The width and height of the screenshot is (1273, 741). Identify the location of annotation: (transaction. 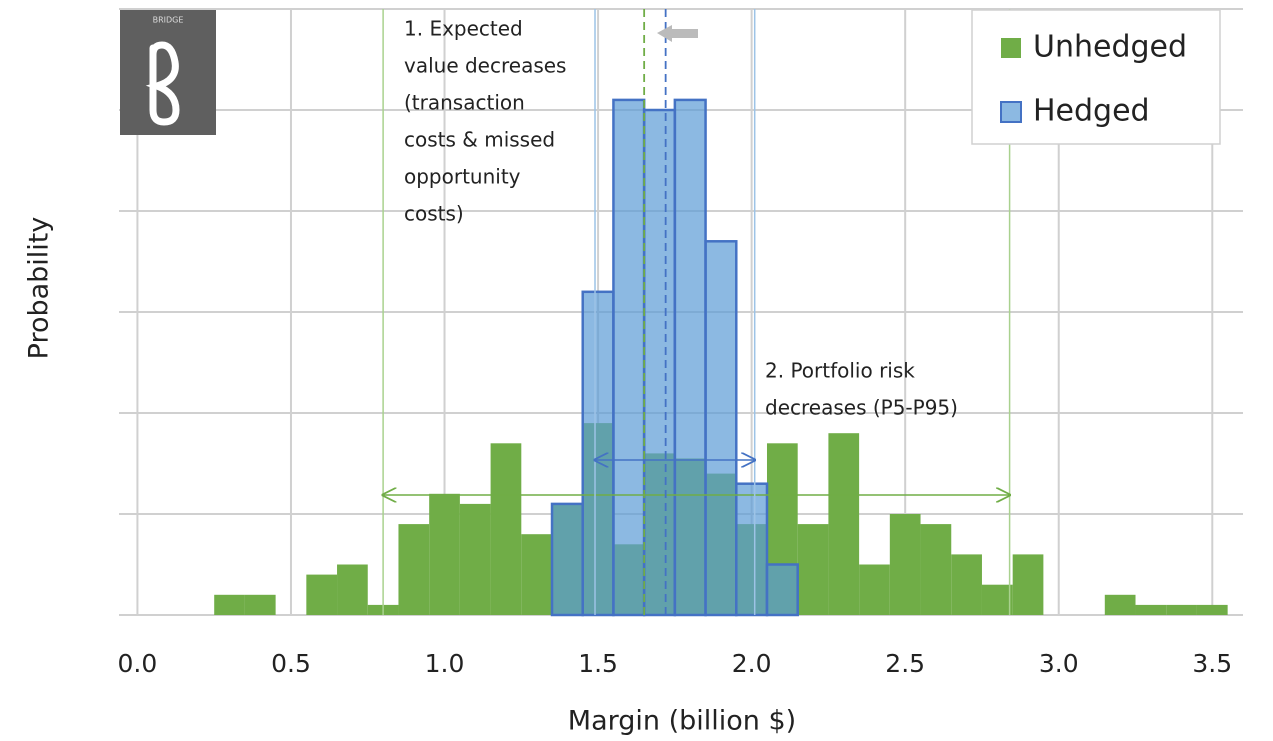
(464, 103).